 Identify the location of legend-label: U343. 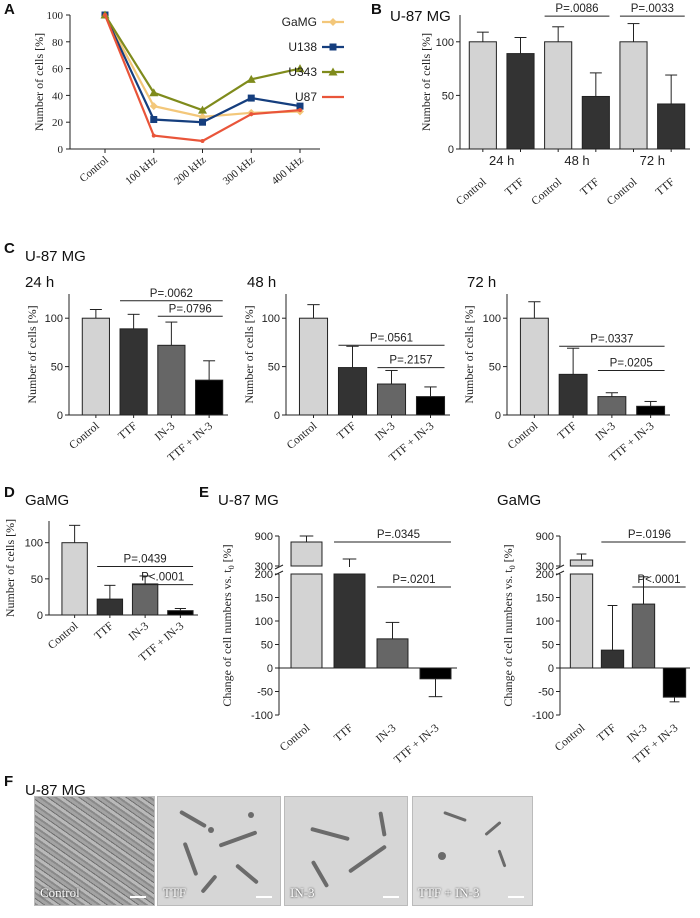
(302, 72).